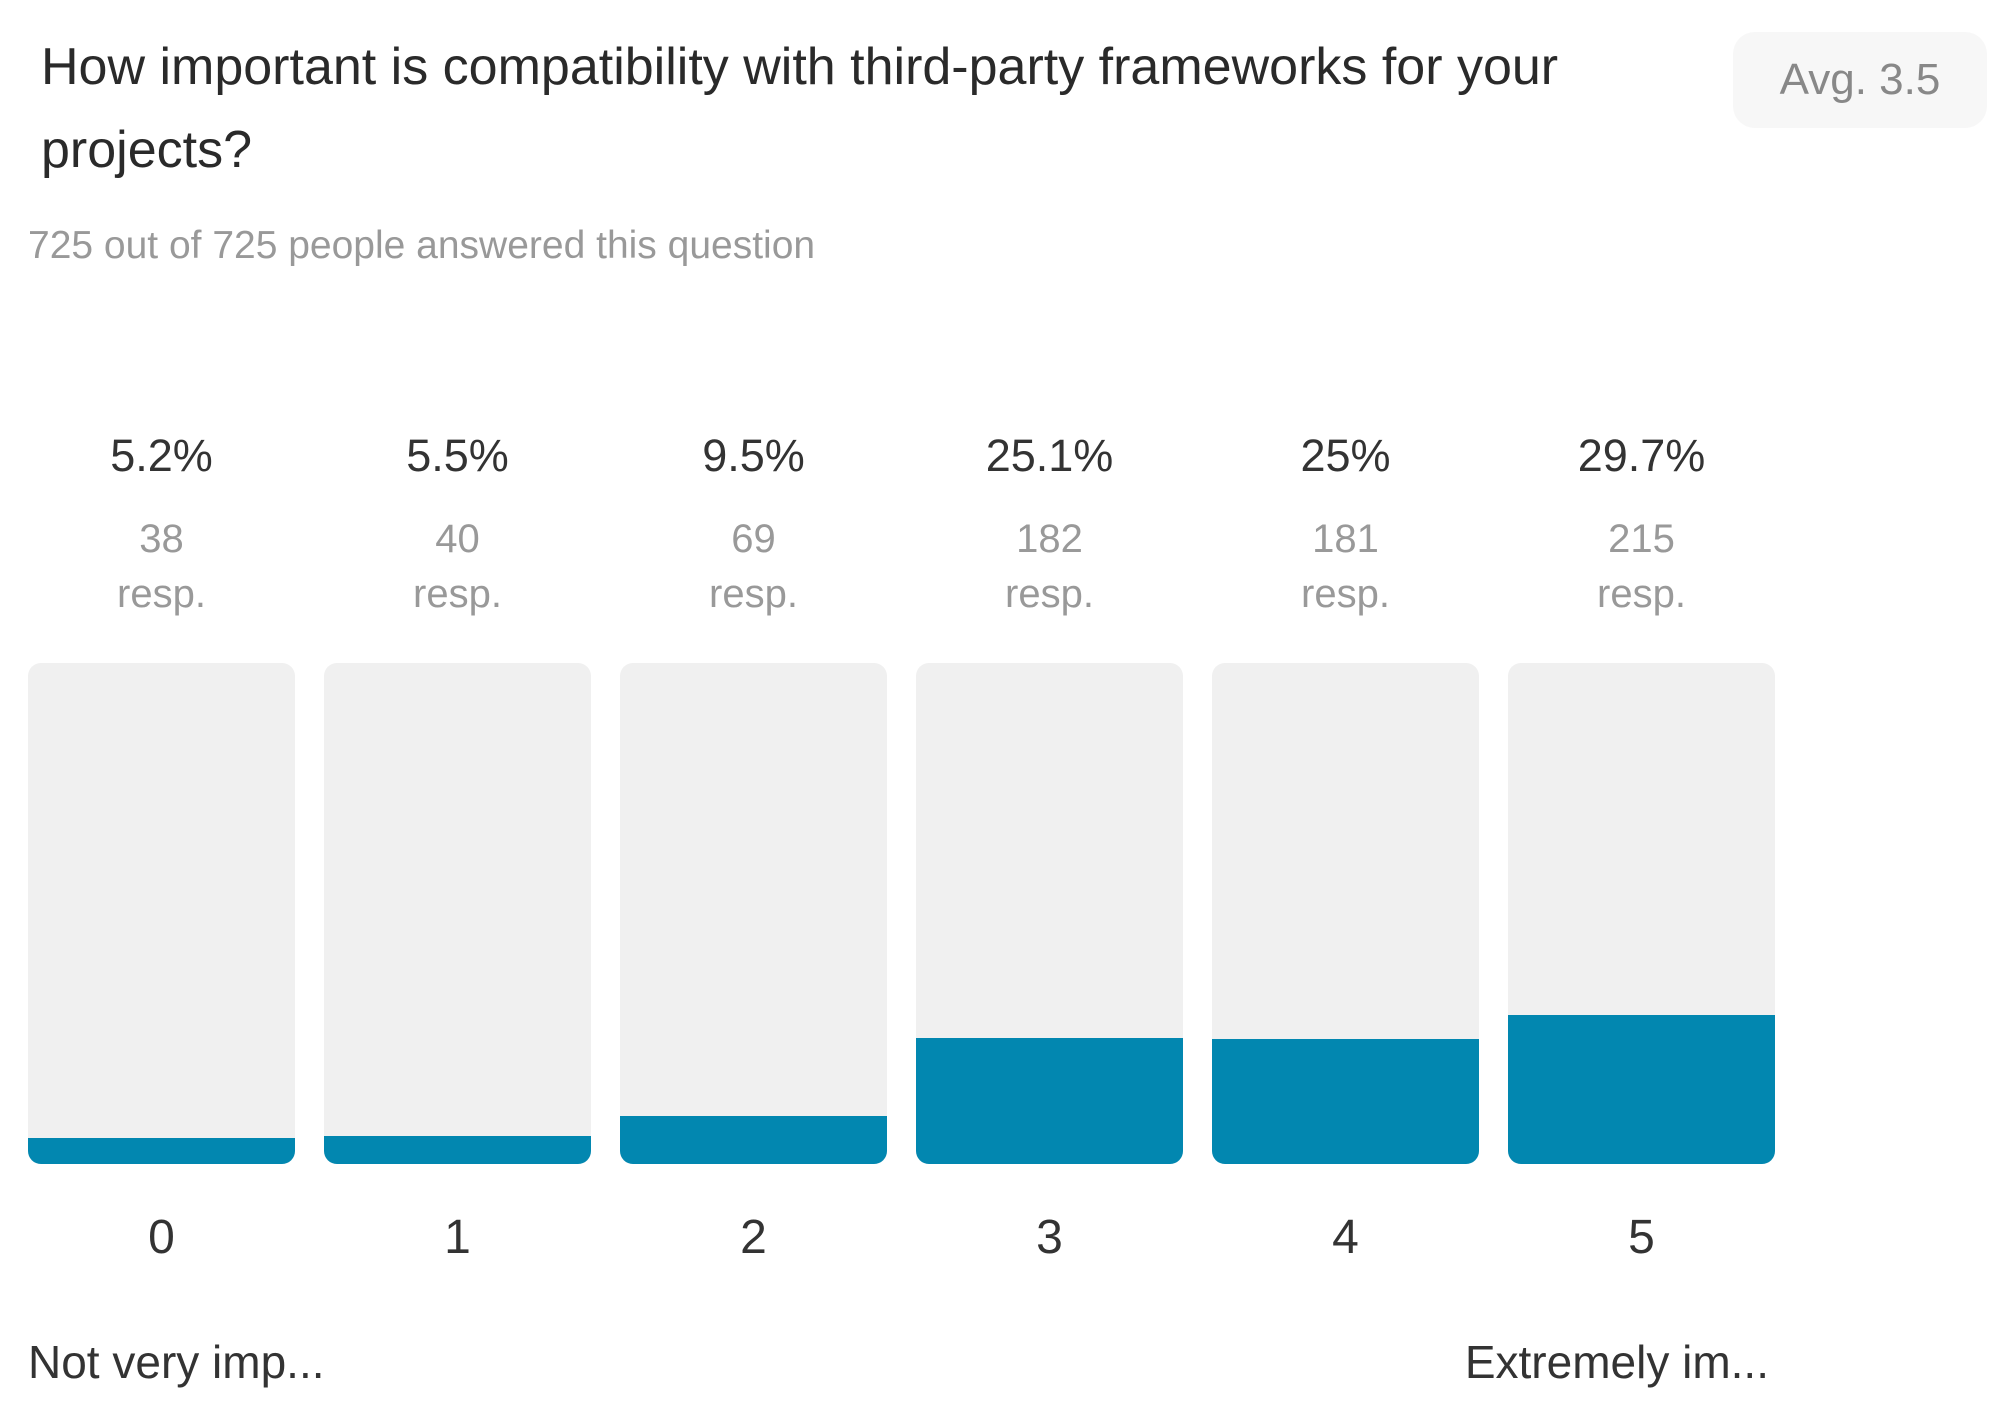  Describe the element at coordinates (1345, 1237) in the screenshot. I see `category-label: 4` at that location.